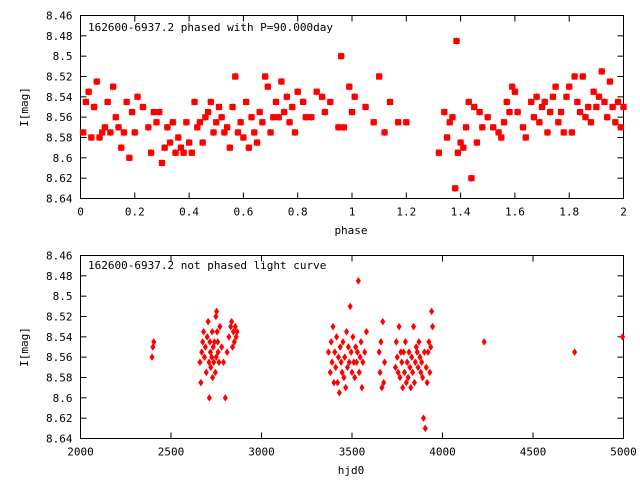  I want to click on y-tick-label: 8.6, so click(63, 398).